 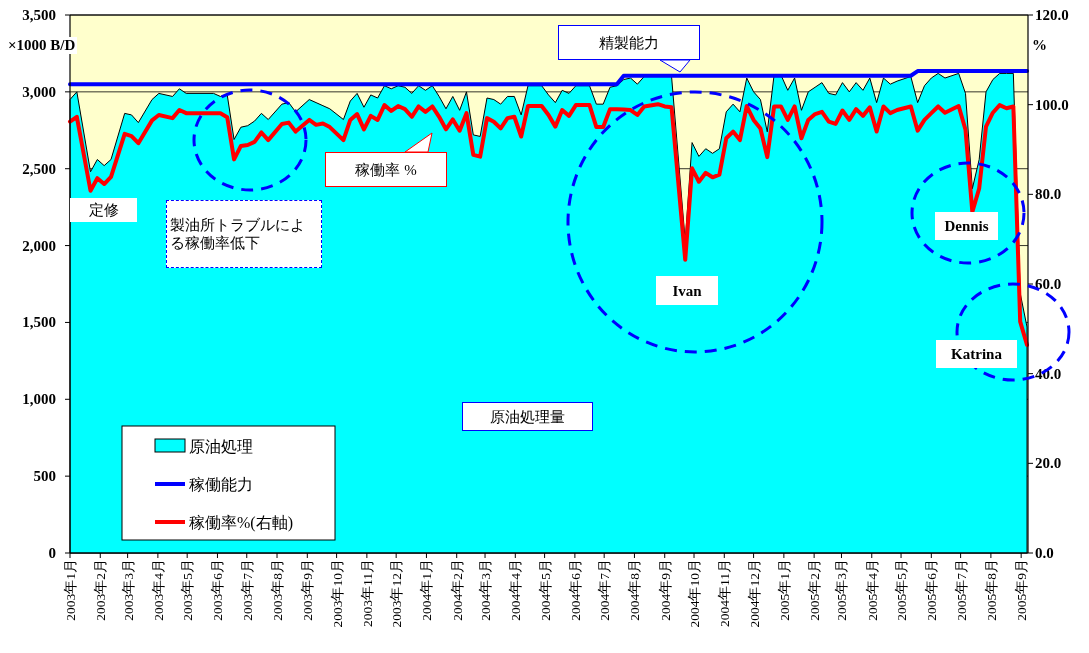 I want to click on x-tick-label: 2003年1月, so click(x=70, y=590).